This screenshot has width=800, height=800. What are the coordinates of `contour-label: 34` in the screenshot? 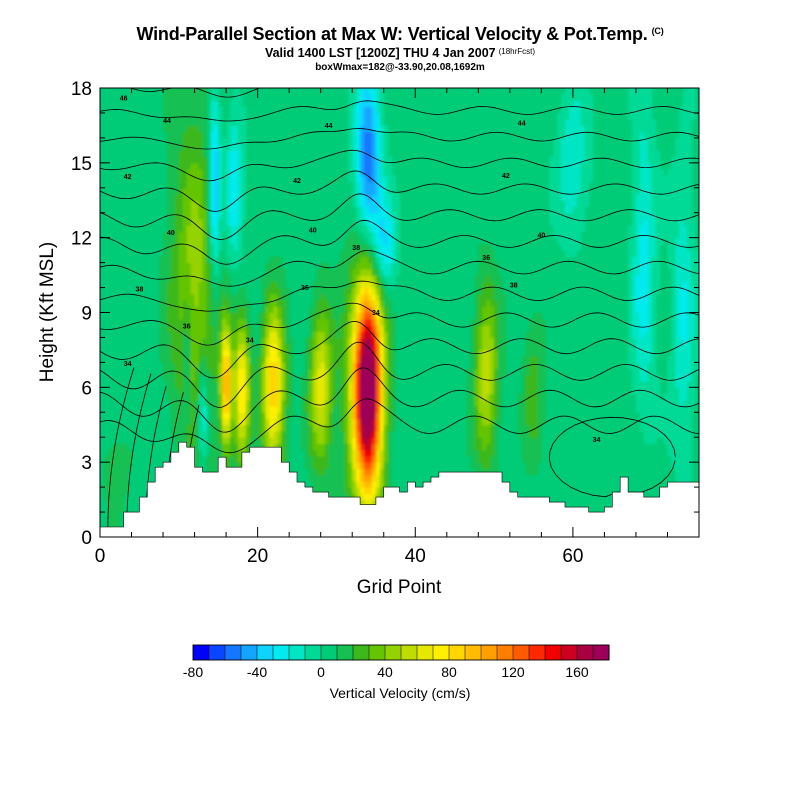 It's located at (128, 364).